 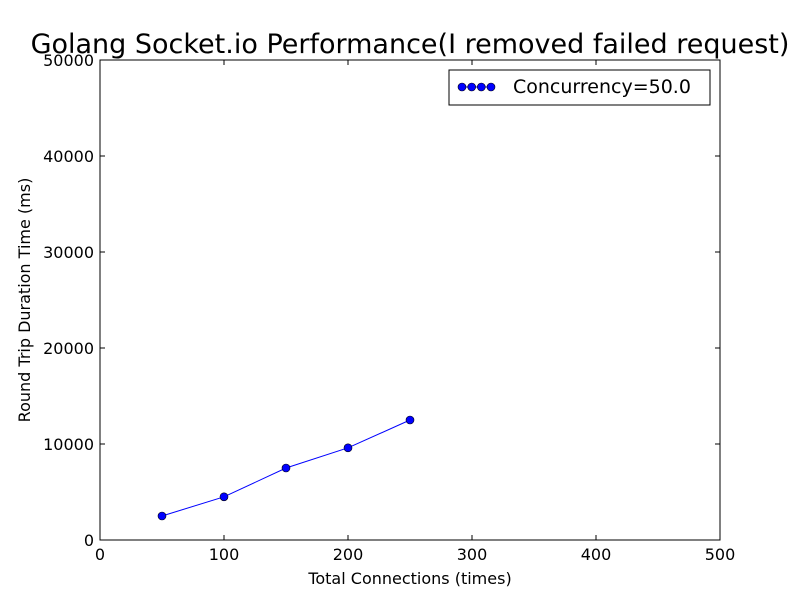 What do you see at coordinates (224, 554) in the screenshot?
I see `x-tick-label: 100` at bounding box center [224, 554].